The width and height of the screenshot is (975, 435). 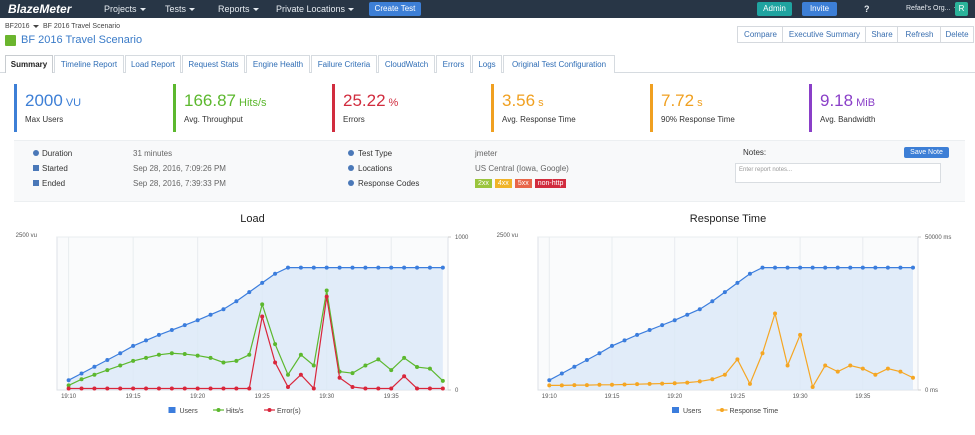 I want to click on legend-swatch, so click(x=218, y=410).